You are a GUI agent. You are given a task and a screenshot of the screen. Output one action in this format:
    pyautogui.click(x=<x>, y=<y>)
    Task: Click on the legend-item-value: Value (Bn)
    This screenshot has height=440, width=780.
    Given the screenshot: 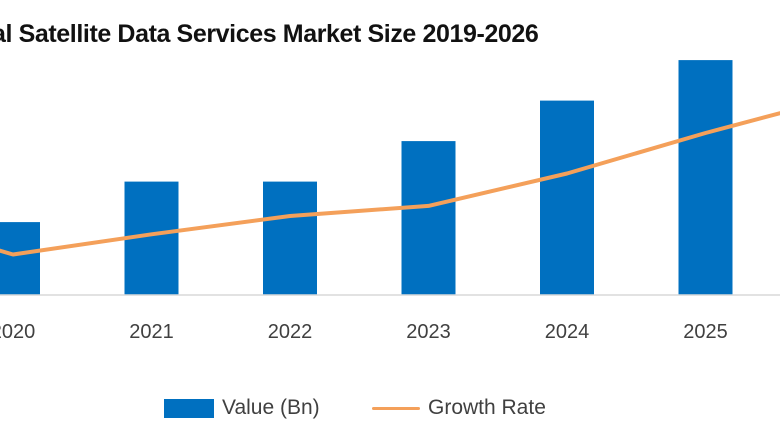 What is the action you would take?
    pyautogui.click(x=242, y=408)
    